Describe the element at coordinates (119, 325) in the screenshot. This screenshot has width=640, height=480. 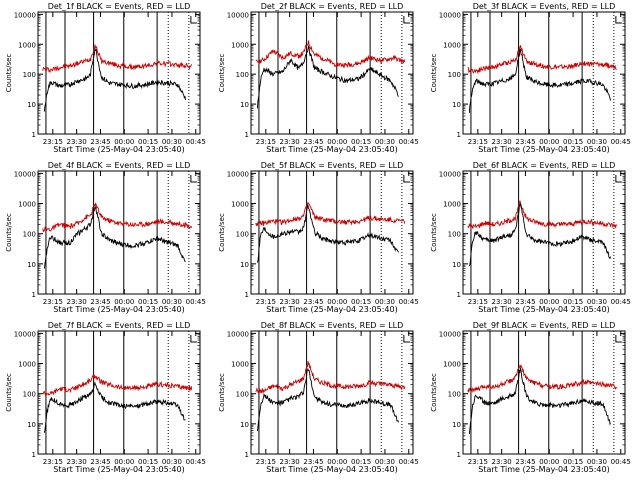
I see `panel-title: Det_7f BLACK = Events, RED = LLD` at that location.